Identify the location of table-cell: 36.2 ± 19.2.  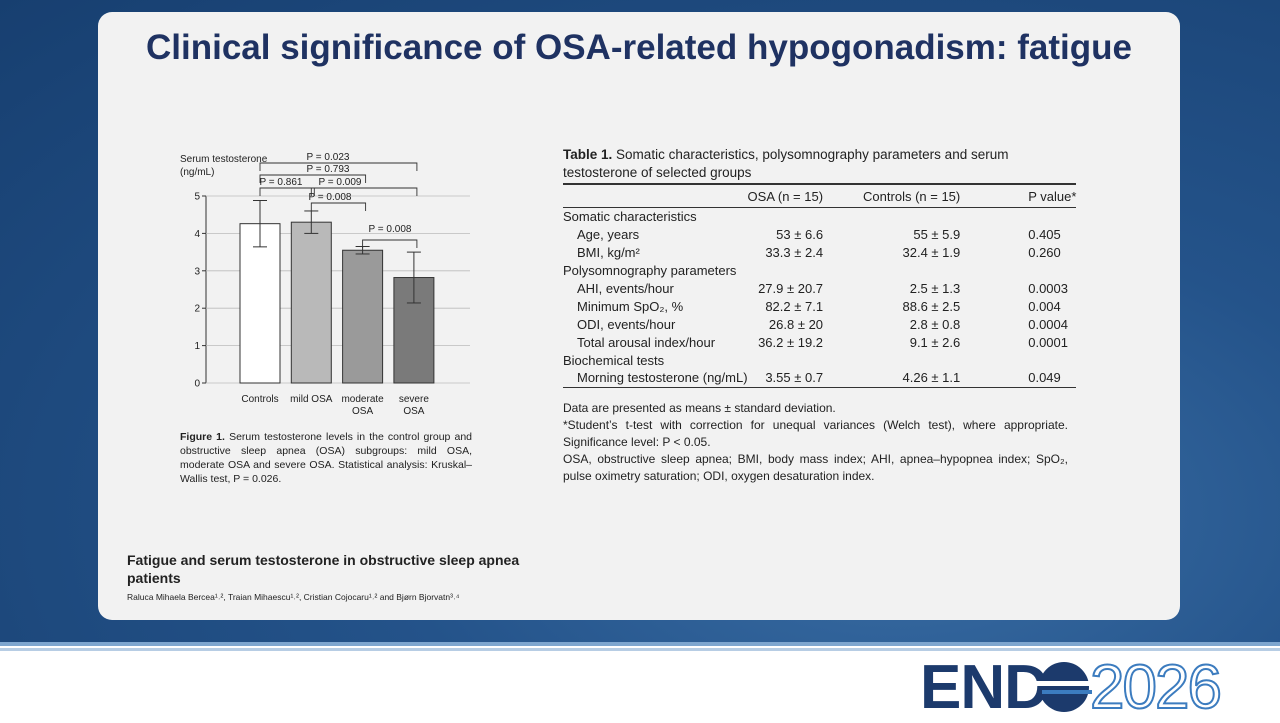
(791, 342).